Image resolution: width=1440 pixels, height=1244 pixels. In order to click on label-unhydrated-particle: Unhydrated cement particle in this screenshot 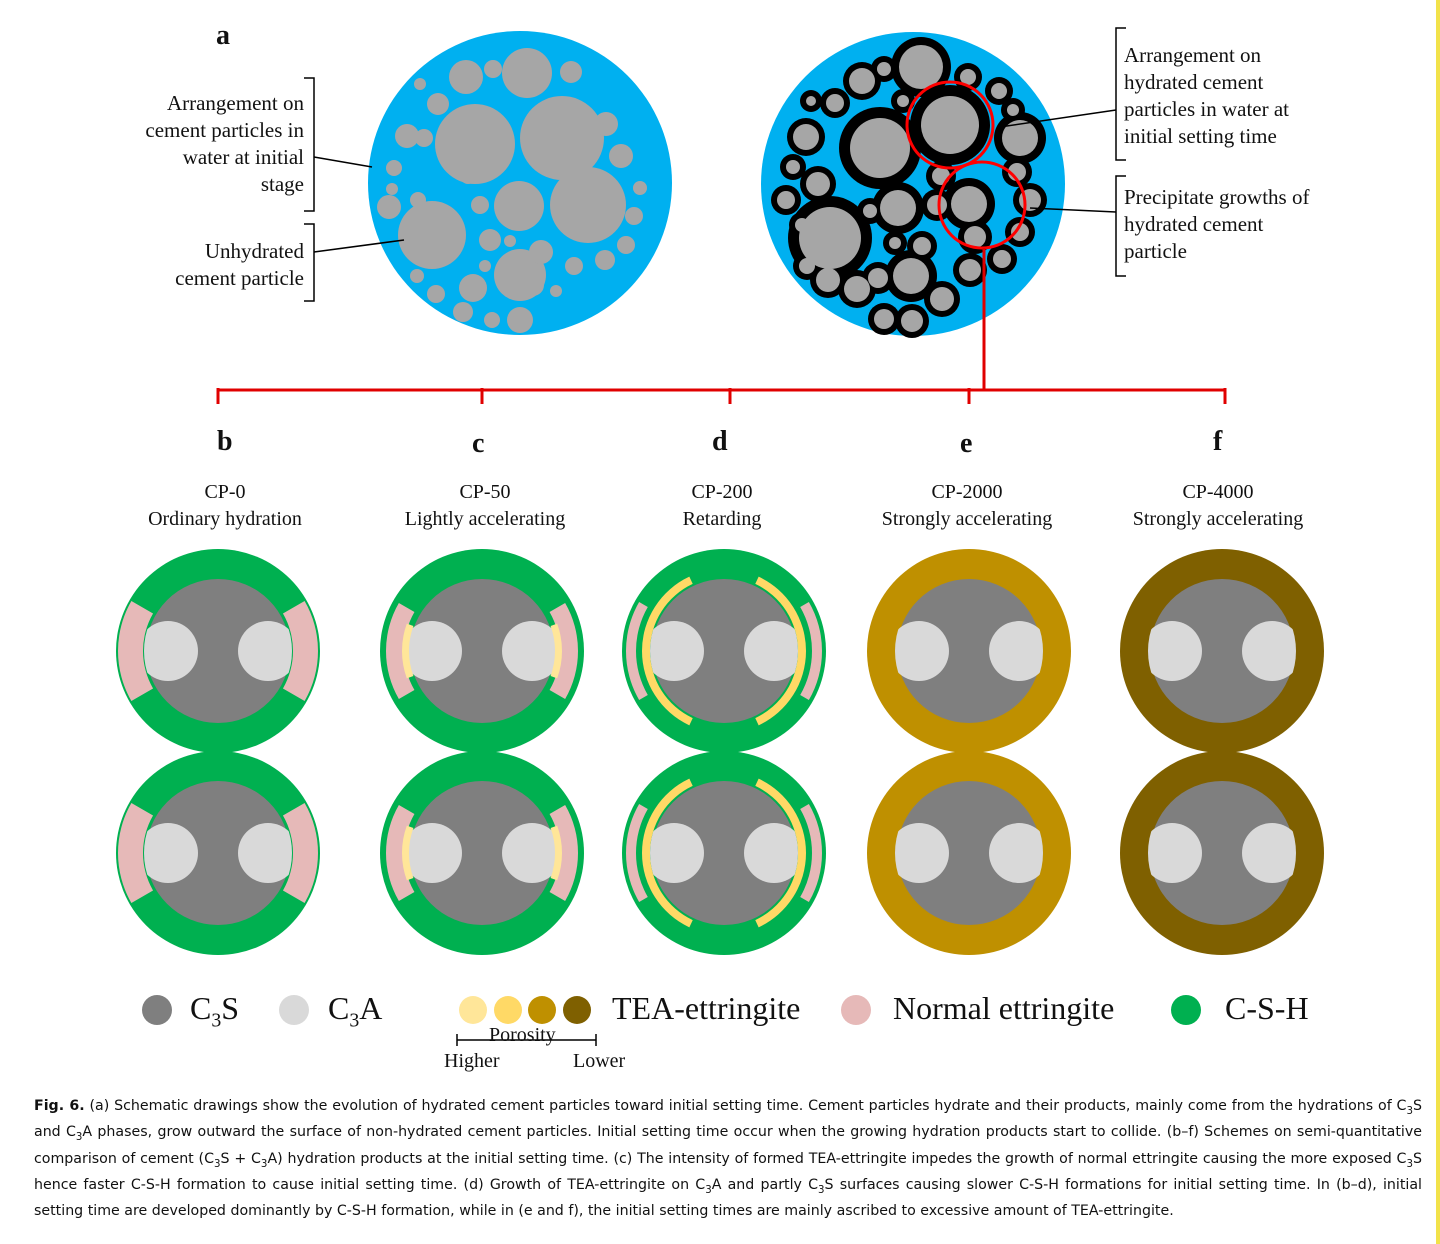, I will do `click(212, 265)`.